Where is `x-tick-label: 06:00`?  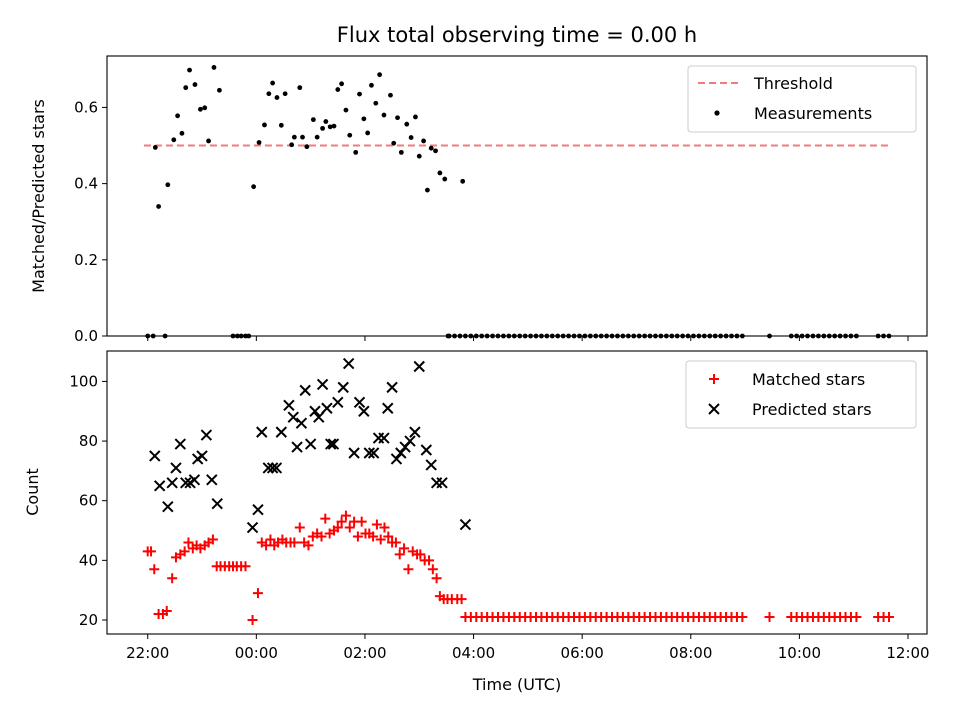
x-tick-label: 06:00 is located at coordinates (582, 653).